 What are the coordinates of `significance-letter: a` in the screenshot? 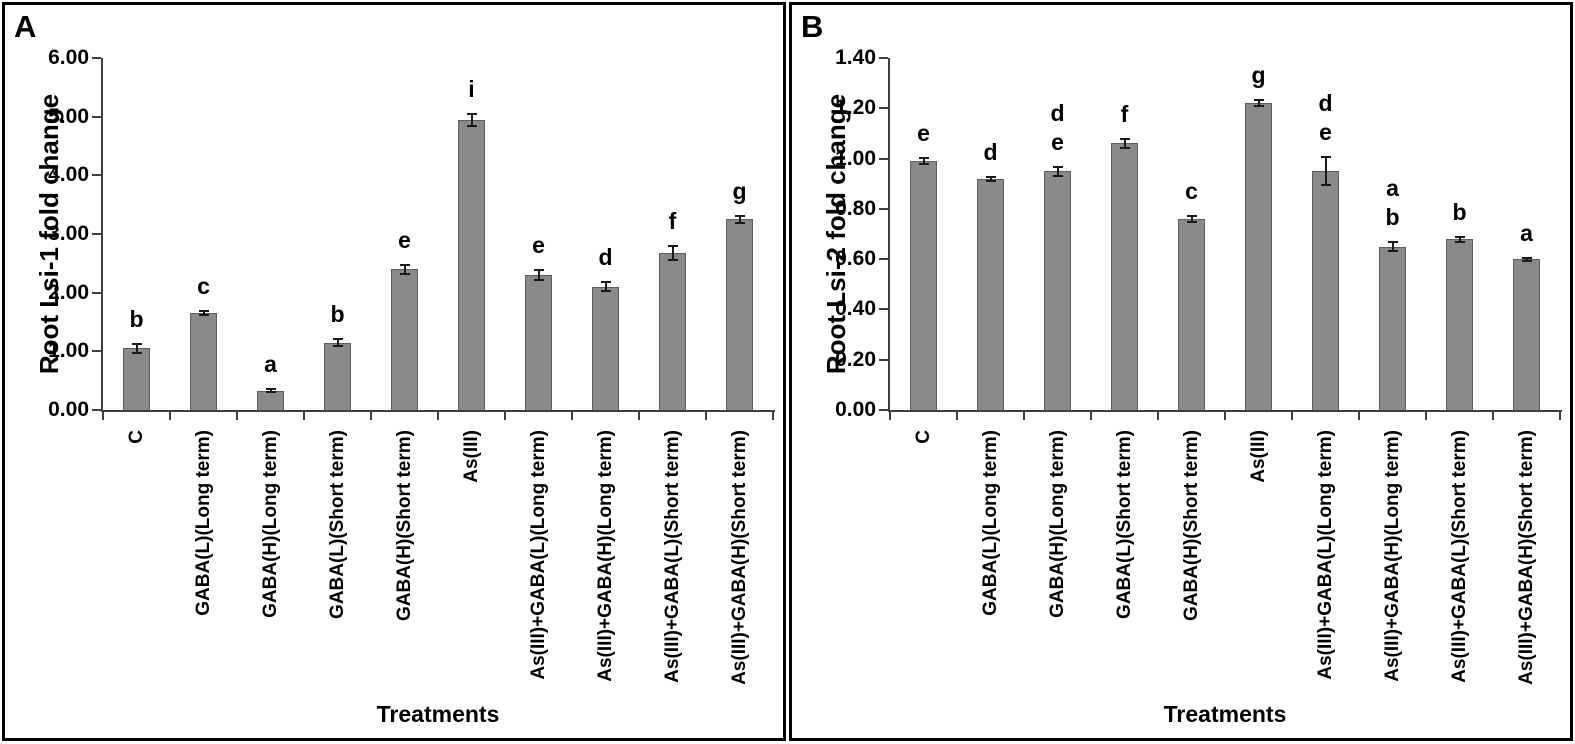 It's located at (270, 363).